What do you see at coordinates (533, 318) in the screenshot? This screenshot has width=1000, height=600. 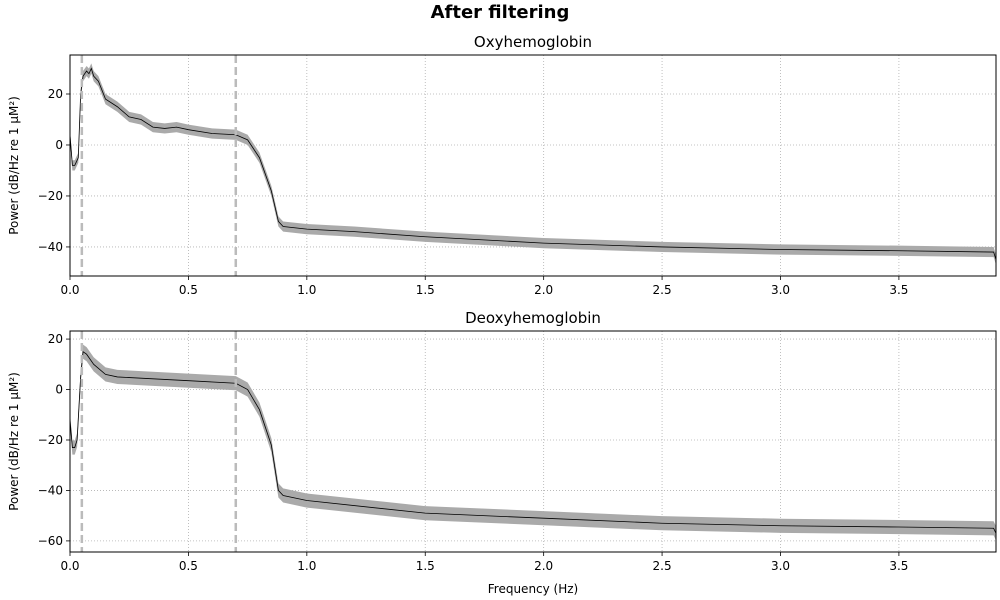 I see `subplot-title: Deoxyhemoglobin` at bounding box center [533, 318].